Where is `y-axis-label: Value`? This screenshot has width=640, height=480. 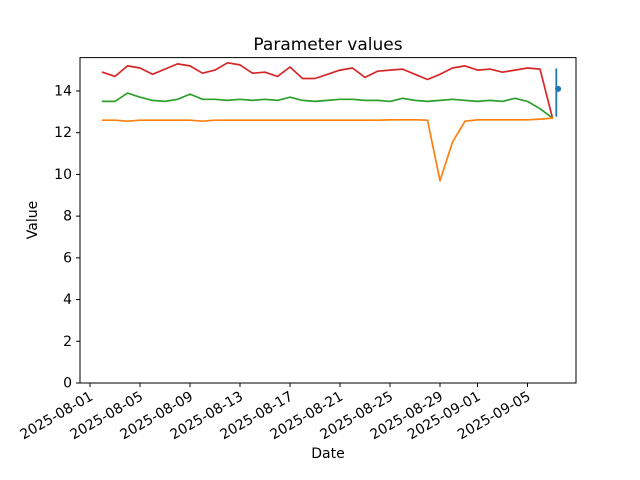
y-axis-label: Value is located at coordinates (33, 220).